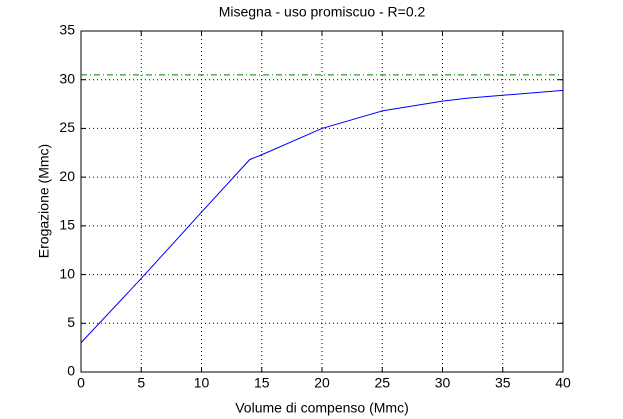 The width and height of the screenshot is (623, 419). I want to click on x-tick-label: 10, so click(202, 383).